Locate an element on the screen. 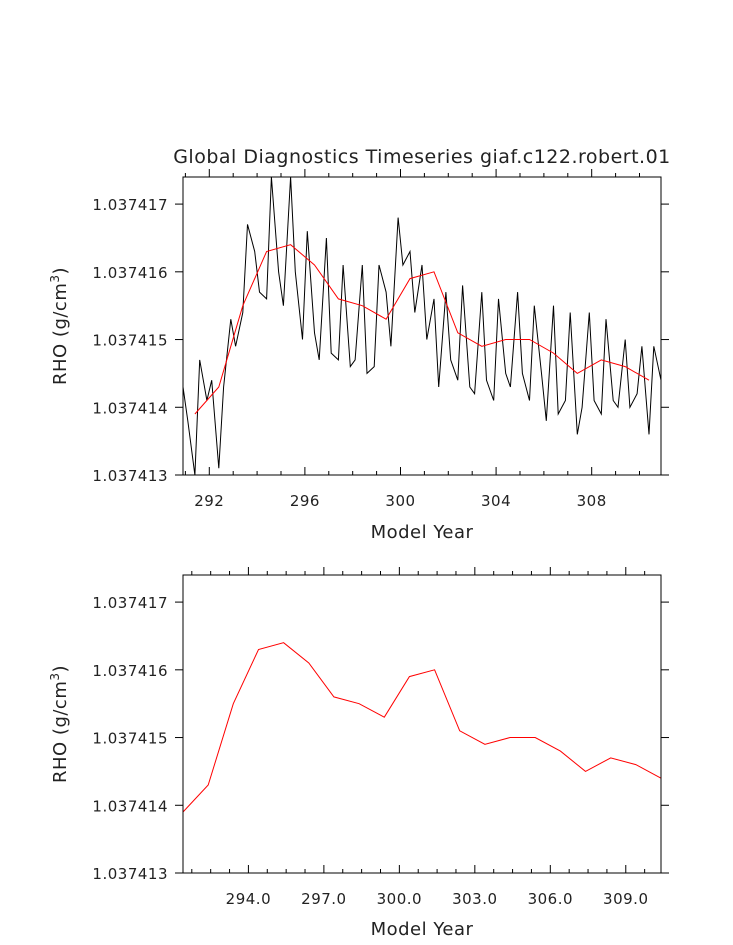  x-tick-label: 294.0 is located at coordinates (248, 899).